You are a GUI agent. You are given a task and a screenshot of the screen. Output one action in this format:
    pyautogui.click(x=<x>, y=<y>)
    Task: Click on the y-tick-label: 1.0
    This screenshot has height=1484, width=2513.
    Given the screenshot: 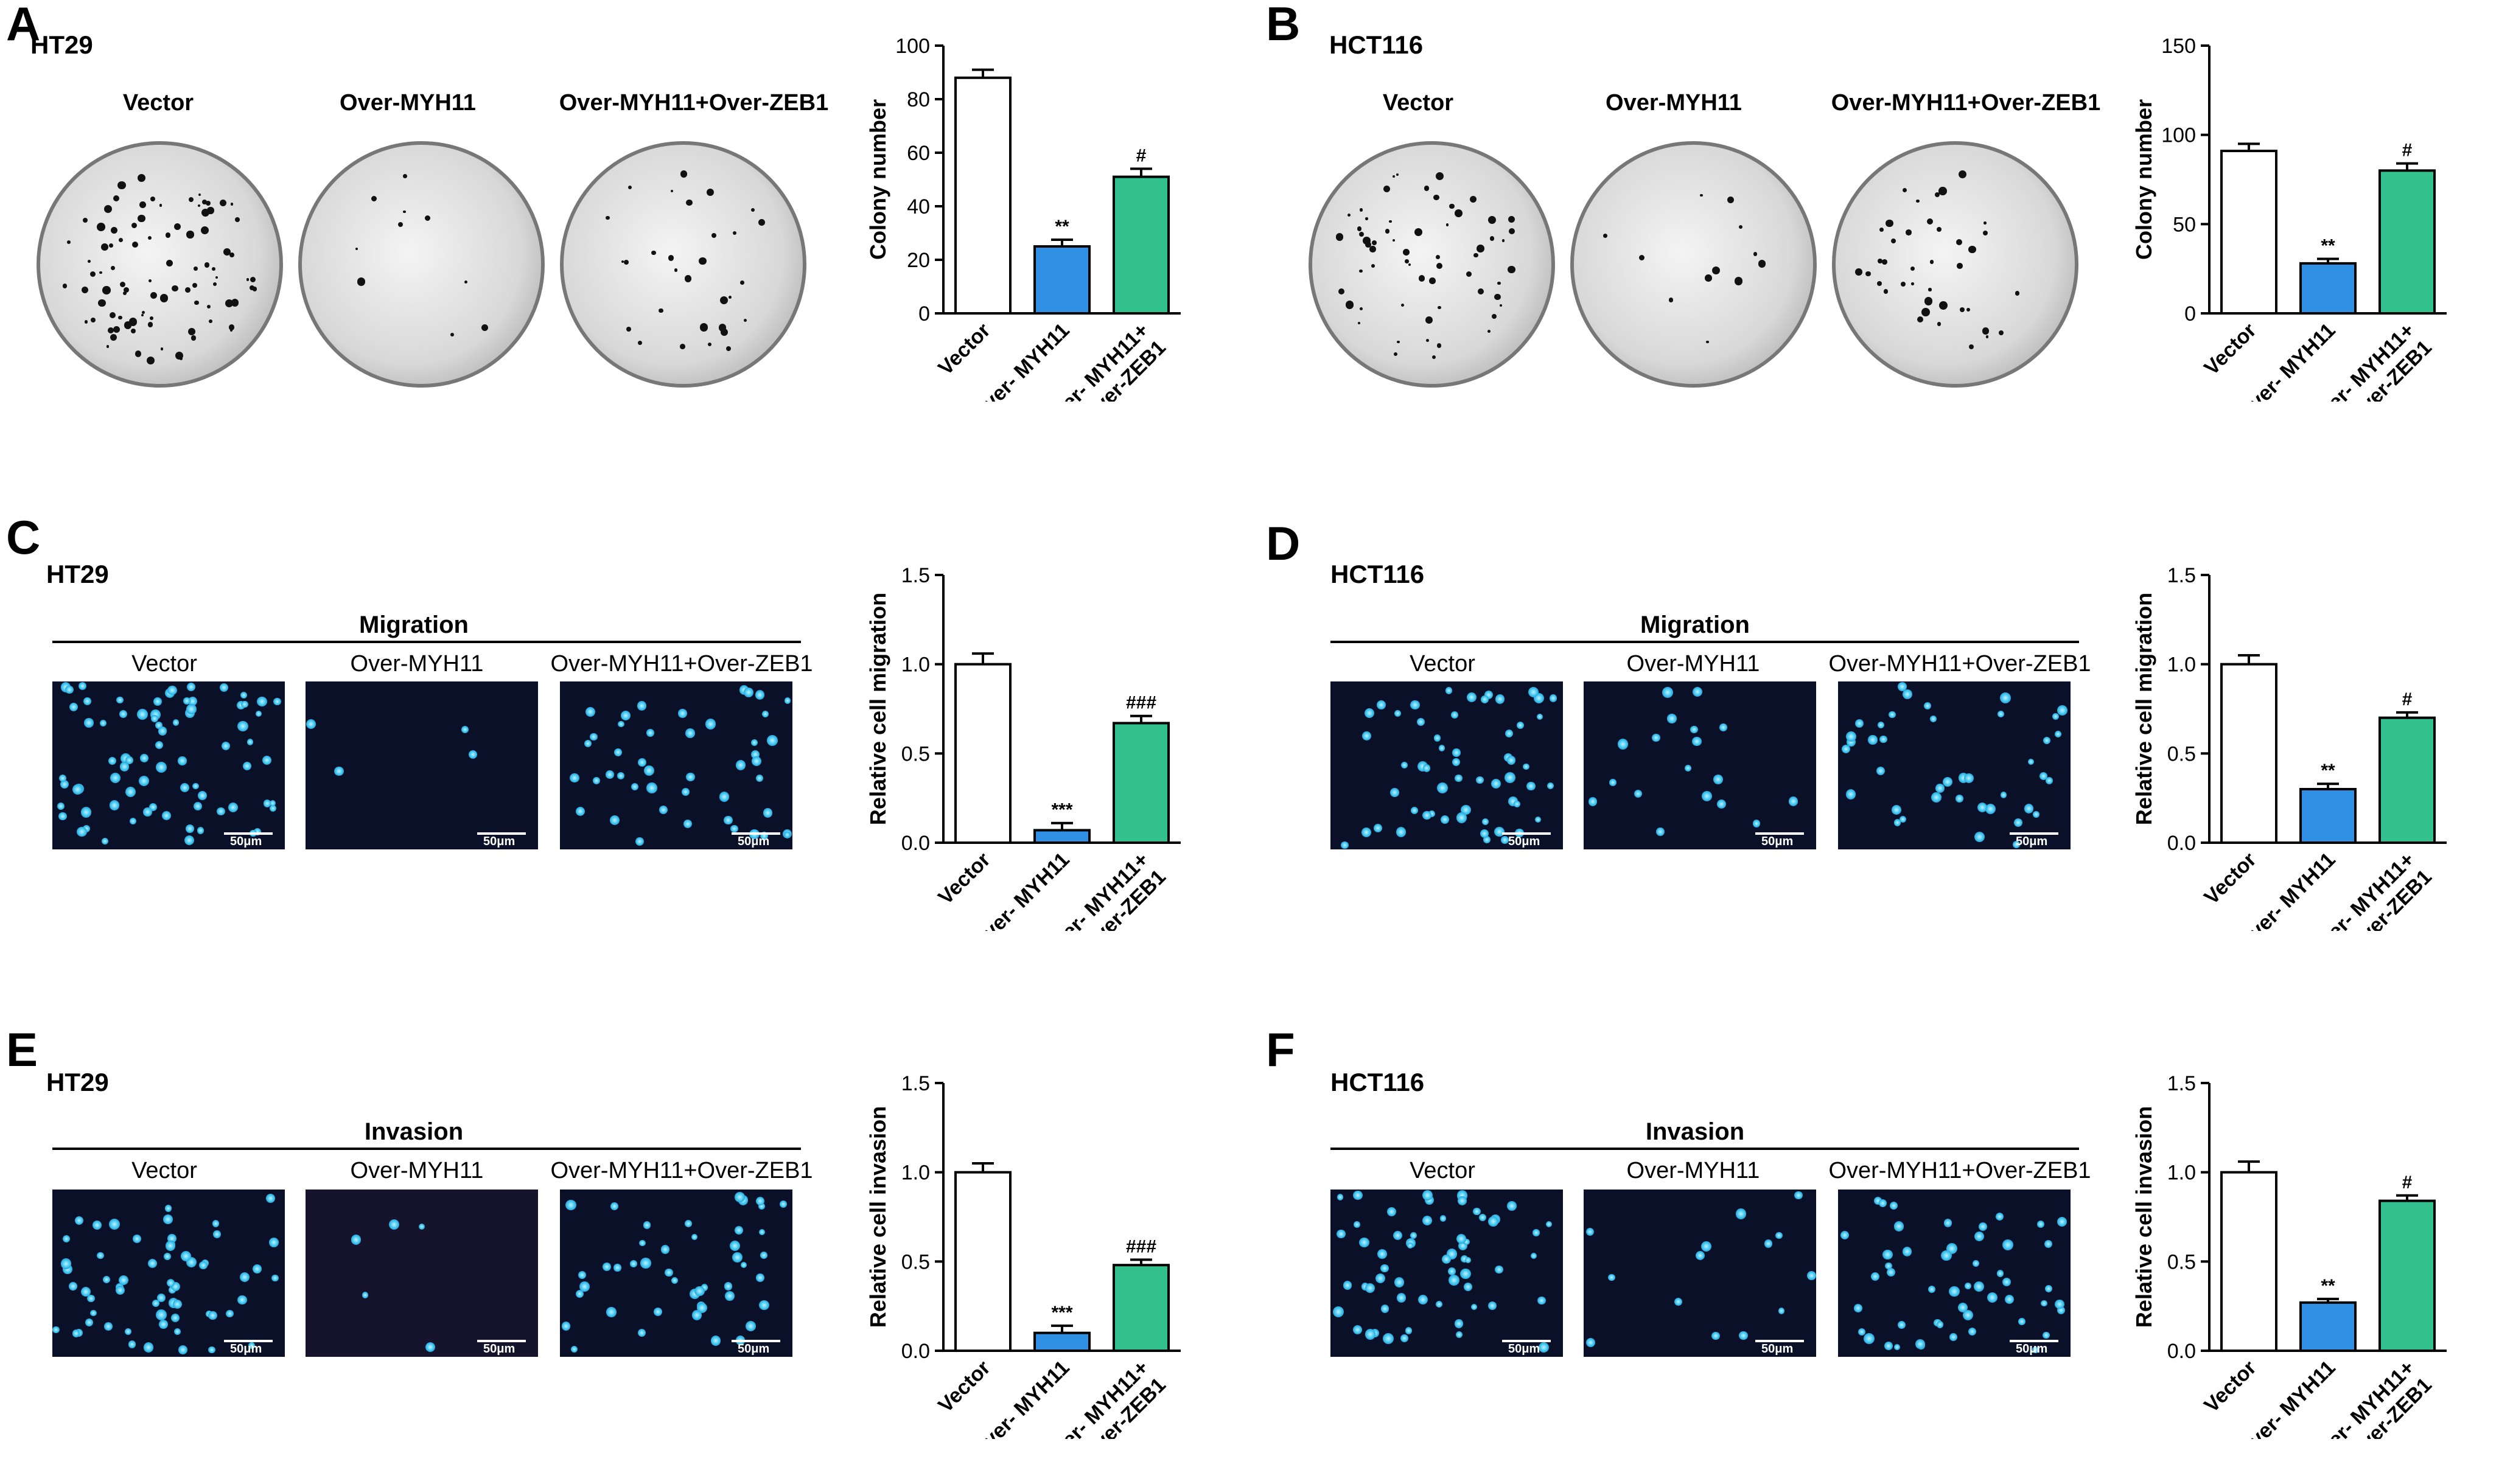 What is the action you would take?
    pyautogui.click(x=2181, y=665)
    